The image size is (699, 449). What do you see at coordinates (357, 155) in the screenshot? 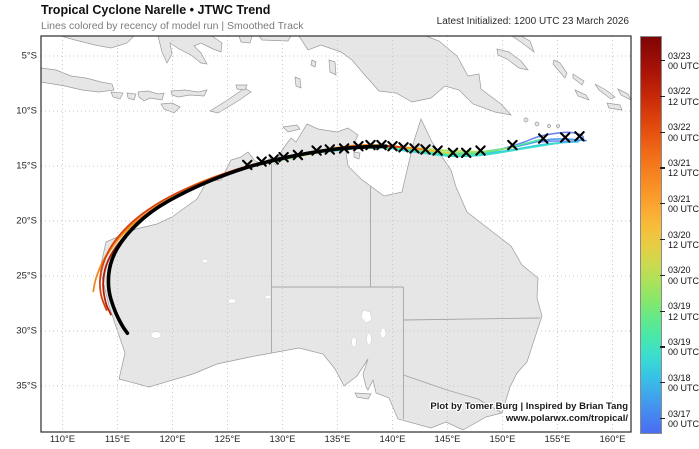
I see `landmass-groote-eylandt` at bounding box center [357, 155].